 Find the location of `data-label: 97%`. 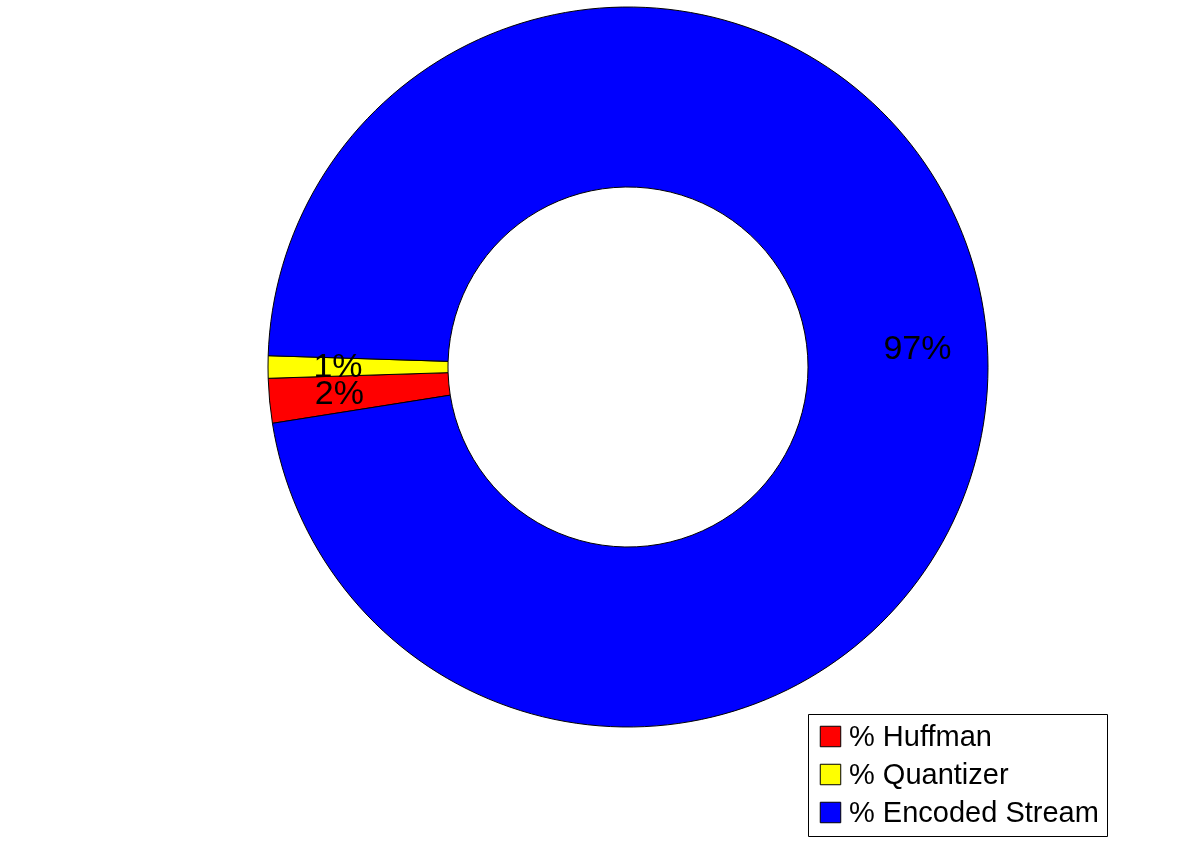

data-label: 97% is located at coordinates (917, 346).